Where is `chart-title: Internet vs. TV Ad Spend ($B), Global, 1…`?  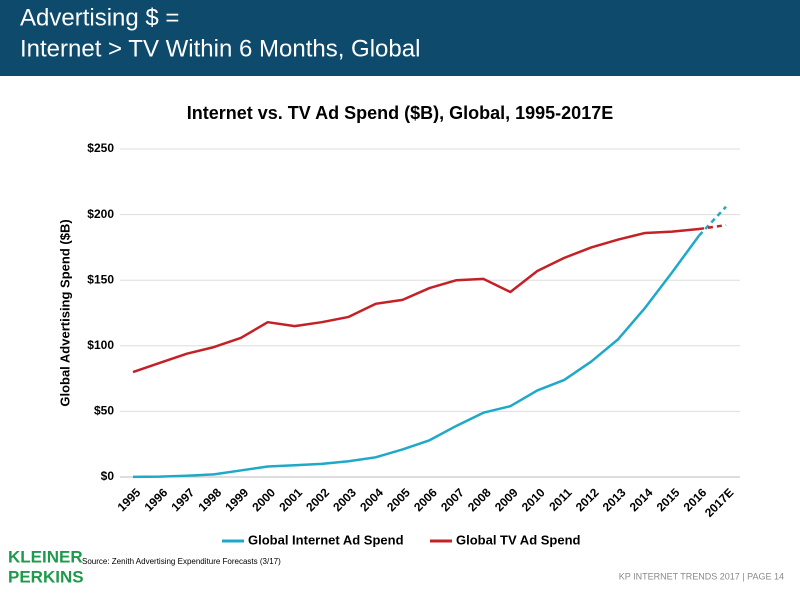 chart-title: Internet vs. TV Ad Spend ($B), Global, 1… is located at coordinates (400, 113).